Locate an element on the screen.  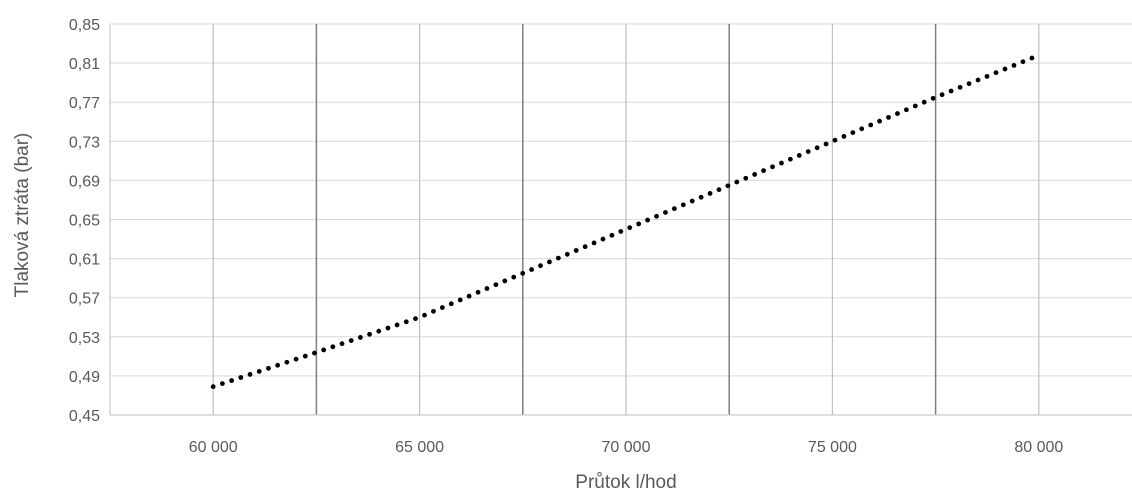
y-tick-label: 0,69 is located at coordinates (84, 181).